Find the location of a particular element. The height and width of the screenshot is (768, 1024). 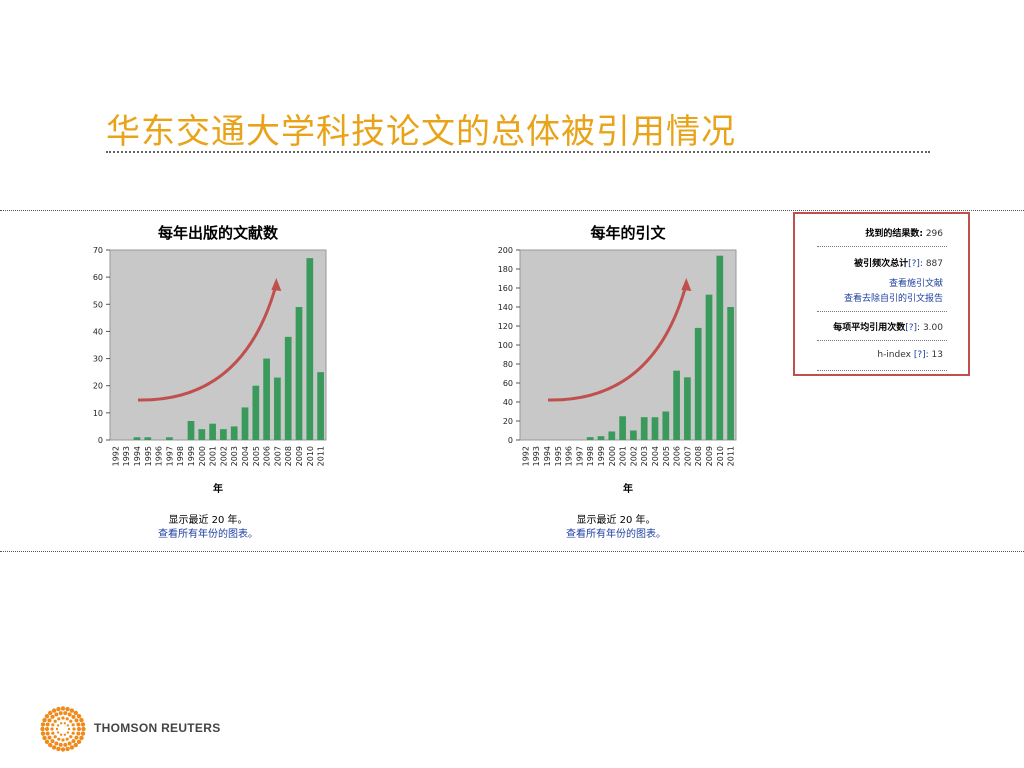

y-tick-label: 60 is located at coordinates (508, 383).